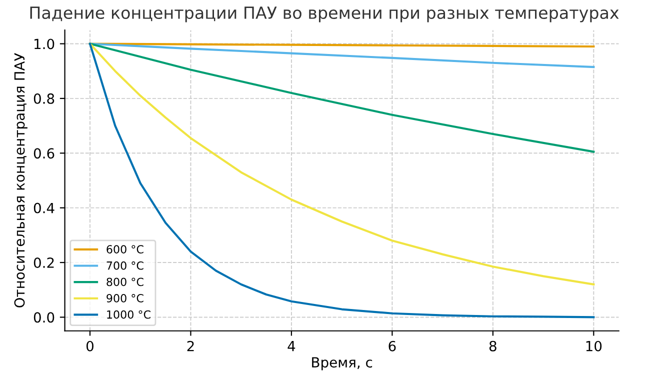 This screenshot has height=376, width=648. What do you see at coordinates (90, 346) in the screenshot?
I see `x-tick-label: 0` at bounding box center [90, 346].